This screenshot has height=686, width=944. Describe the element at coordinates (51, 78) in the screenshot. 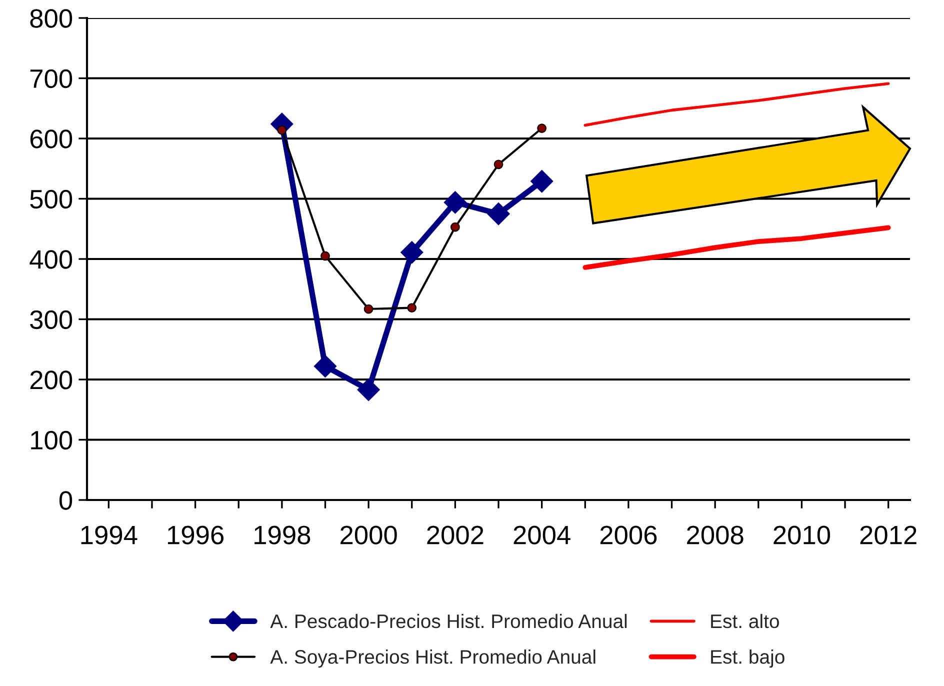

I see `y-tick-label: 700` at that location.